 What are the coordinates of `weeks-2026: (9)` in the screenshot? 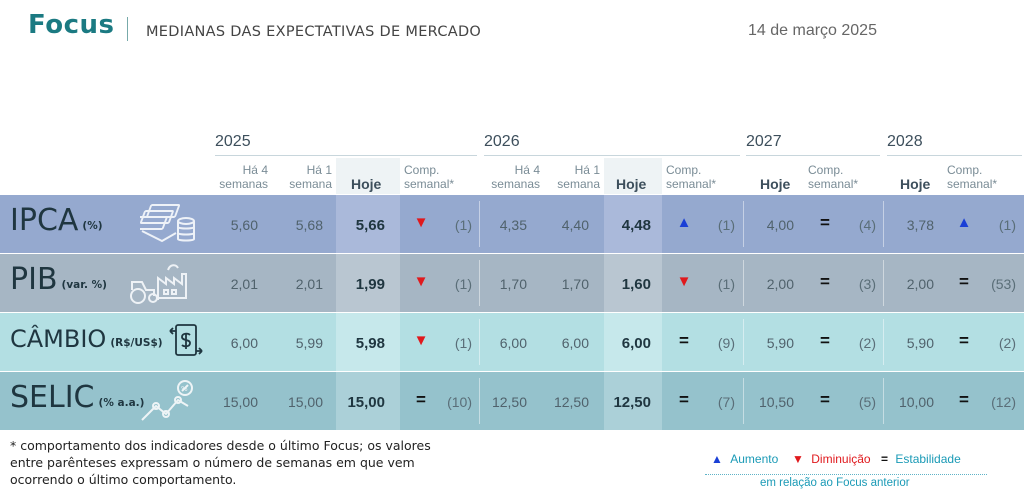 It's located at (726, 343).